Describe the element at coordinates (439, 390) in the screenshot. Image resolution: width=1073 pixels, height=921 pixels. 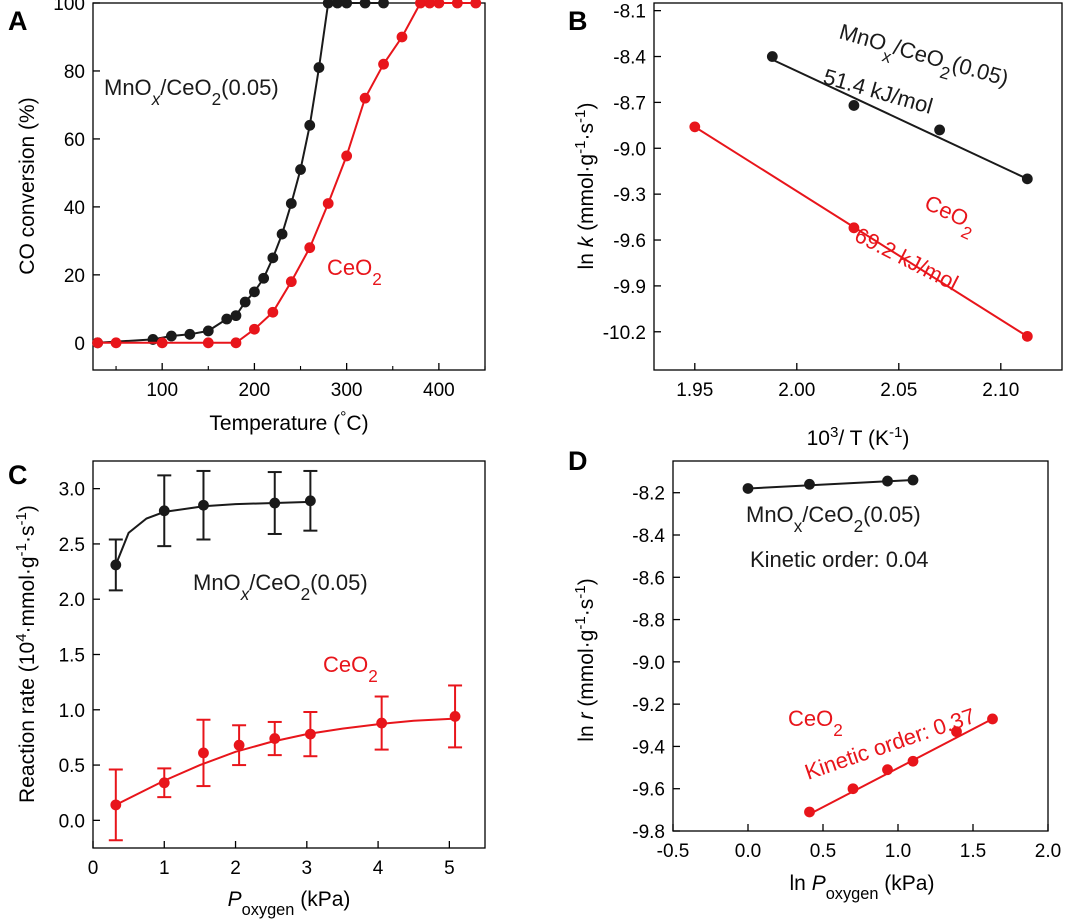
I see `x-tick-label: 400` at that location.